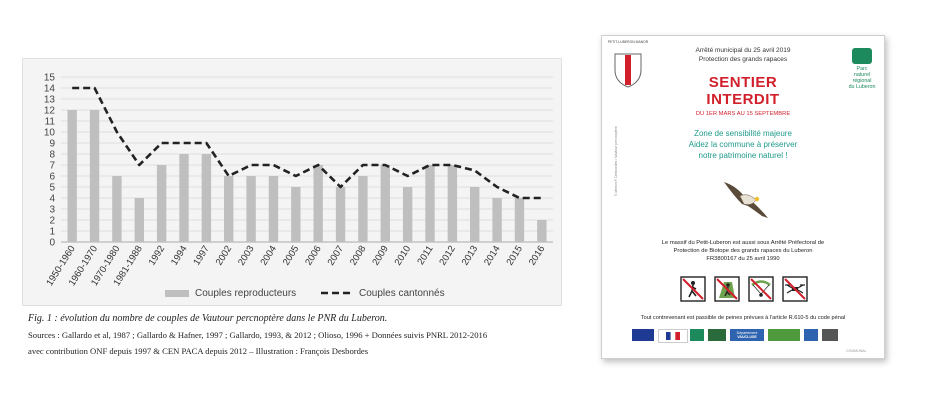 The image size is (933, 411). What do you see at coordinates (52, 177) in the screenshot?
I see `y-tick-label: 6` at bounding box center [52, 177].